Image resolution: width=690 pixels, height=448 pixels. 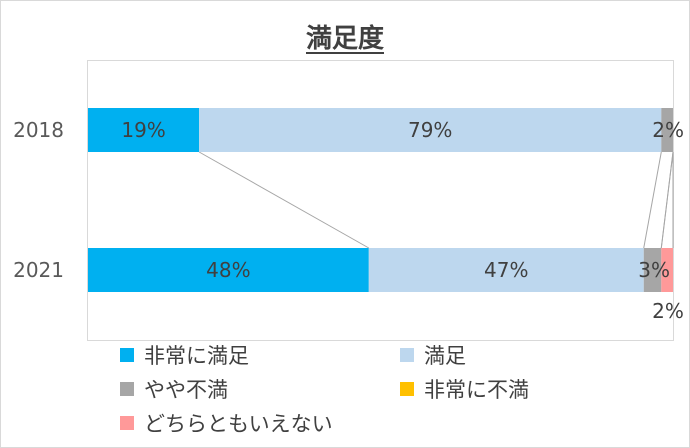 What do you see at coordinates (38, 270) in the screenshot?
I see `category-label-2021: 2021` at bounding box center [38, 270].